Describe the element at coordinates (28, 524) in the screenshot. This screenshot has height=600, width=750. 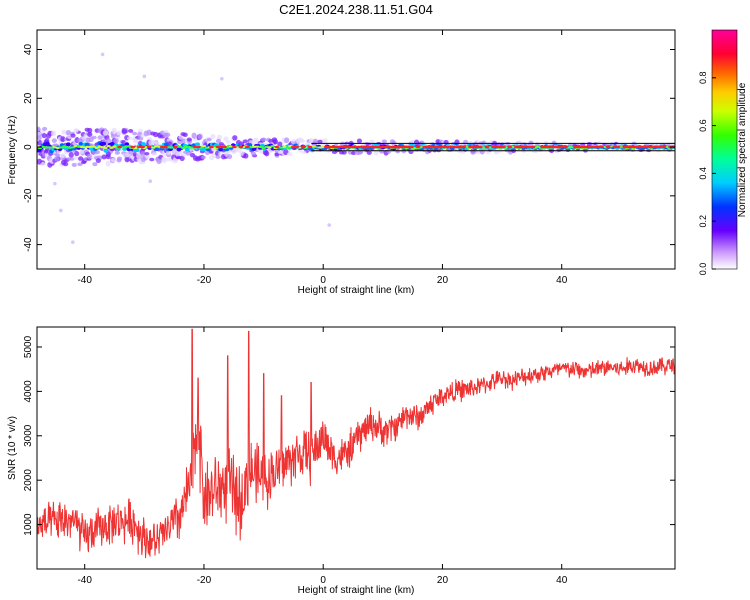
I see `snr-y-tick-label: 1000` at that location.